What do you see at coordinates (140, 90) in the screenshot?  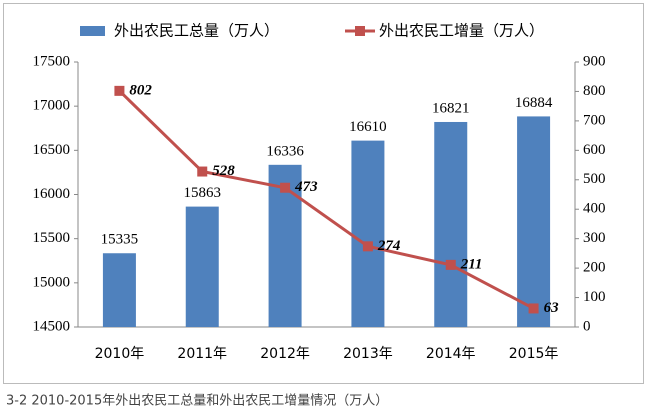 I see `line-value-label: 802` at bounding box center [140, 90].